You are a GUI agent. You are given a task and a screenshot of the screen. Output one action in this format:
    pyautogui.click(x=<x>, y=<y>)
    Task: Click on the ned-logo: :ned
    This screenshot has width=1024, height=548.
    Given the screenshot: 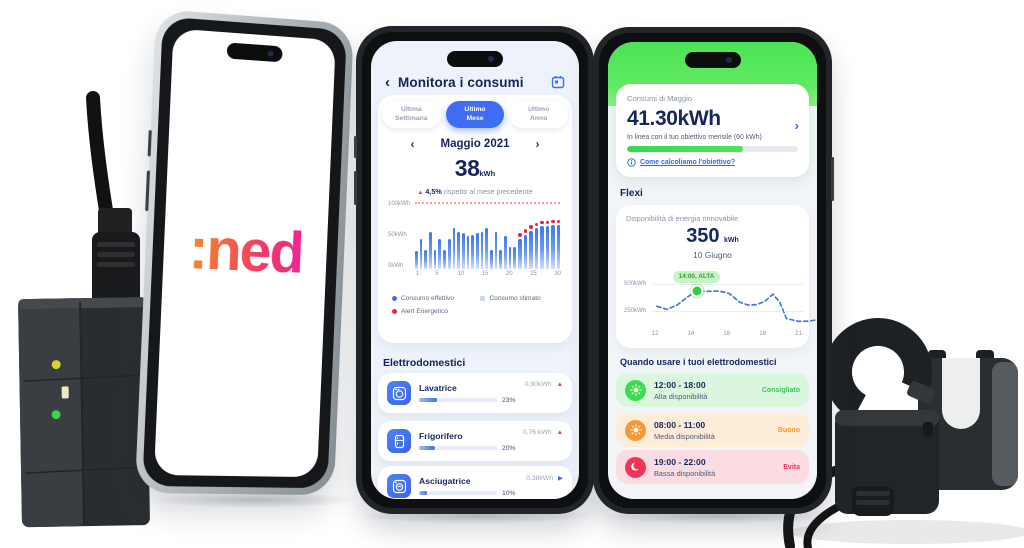 What is the action you would take?
    pyautogui.click(x=245, y=250)
    